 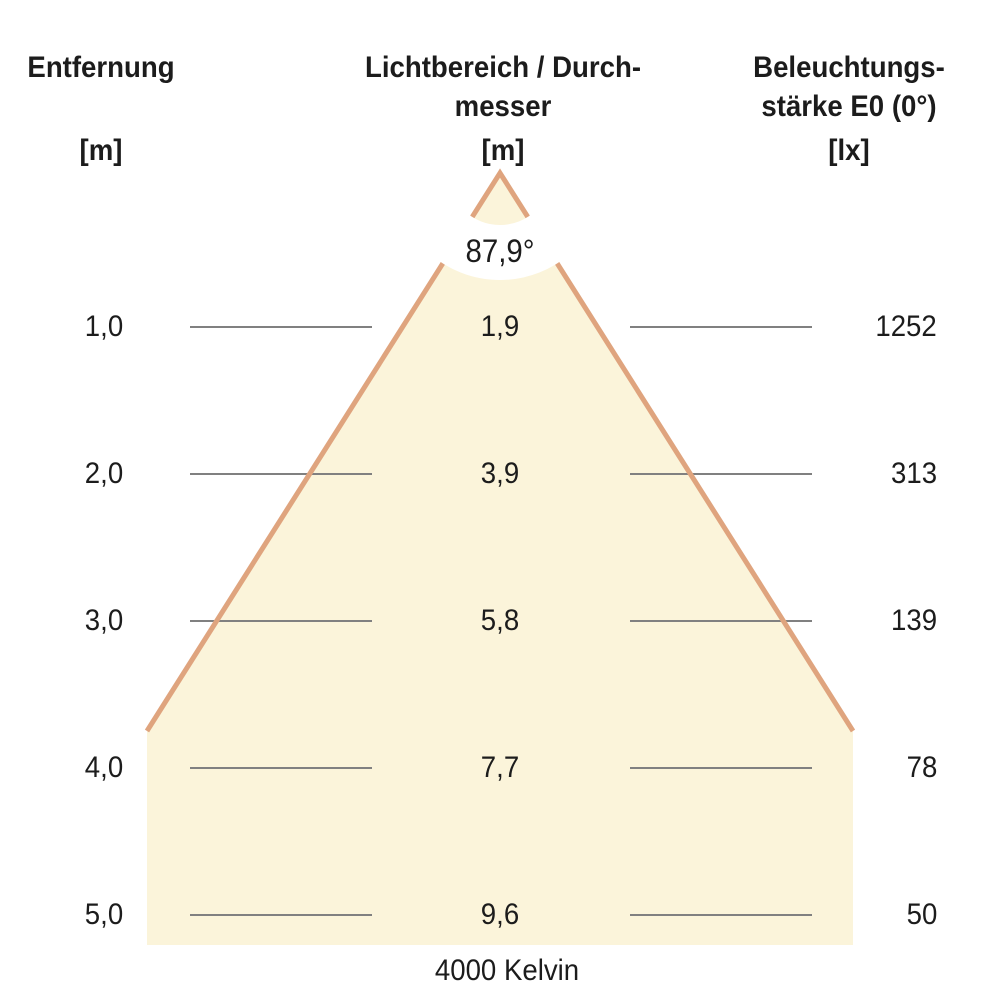 What do you see at coordinates (503, 106) in the screenshot?
I see `column-header-diameter-line2: messer` at bounding box center [503, 106].